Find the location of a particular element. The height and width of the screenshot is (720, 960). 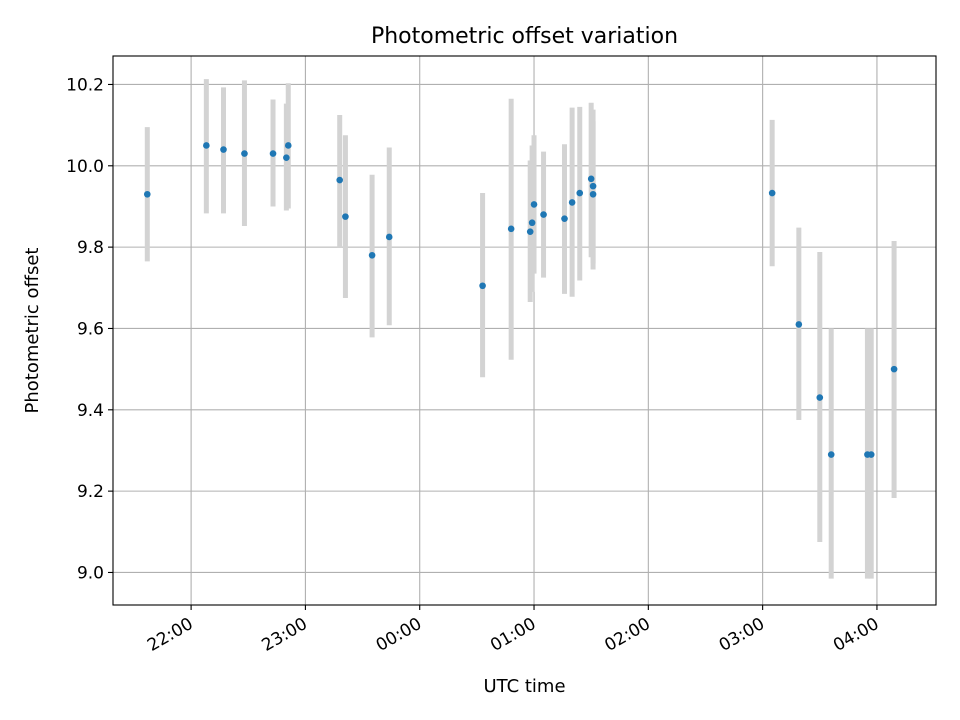

y-axis: 9.0 9.2 9.4 9.6 9.8 10.0 10.2 is located at coordinates (89, 329).